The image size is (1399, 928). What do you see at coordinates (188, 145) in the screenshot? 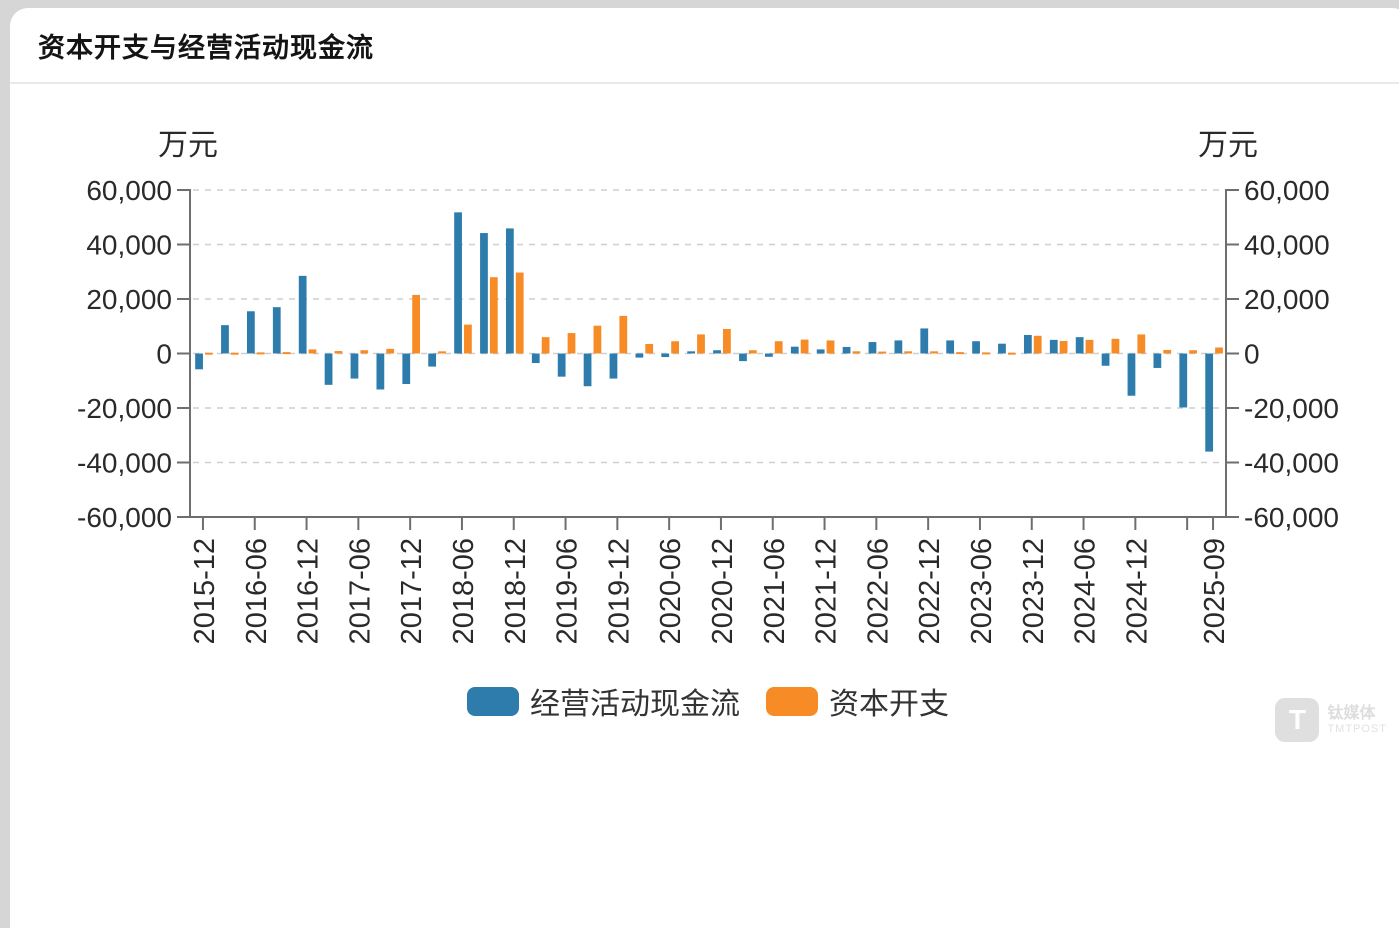
I see `y-axis-unit-left: 万元` at bounding box center [188, 145].